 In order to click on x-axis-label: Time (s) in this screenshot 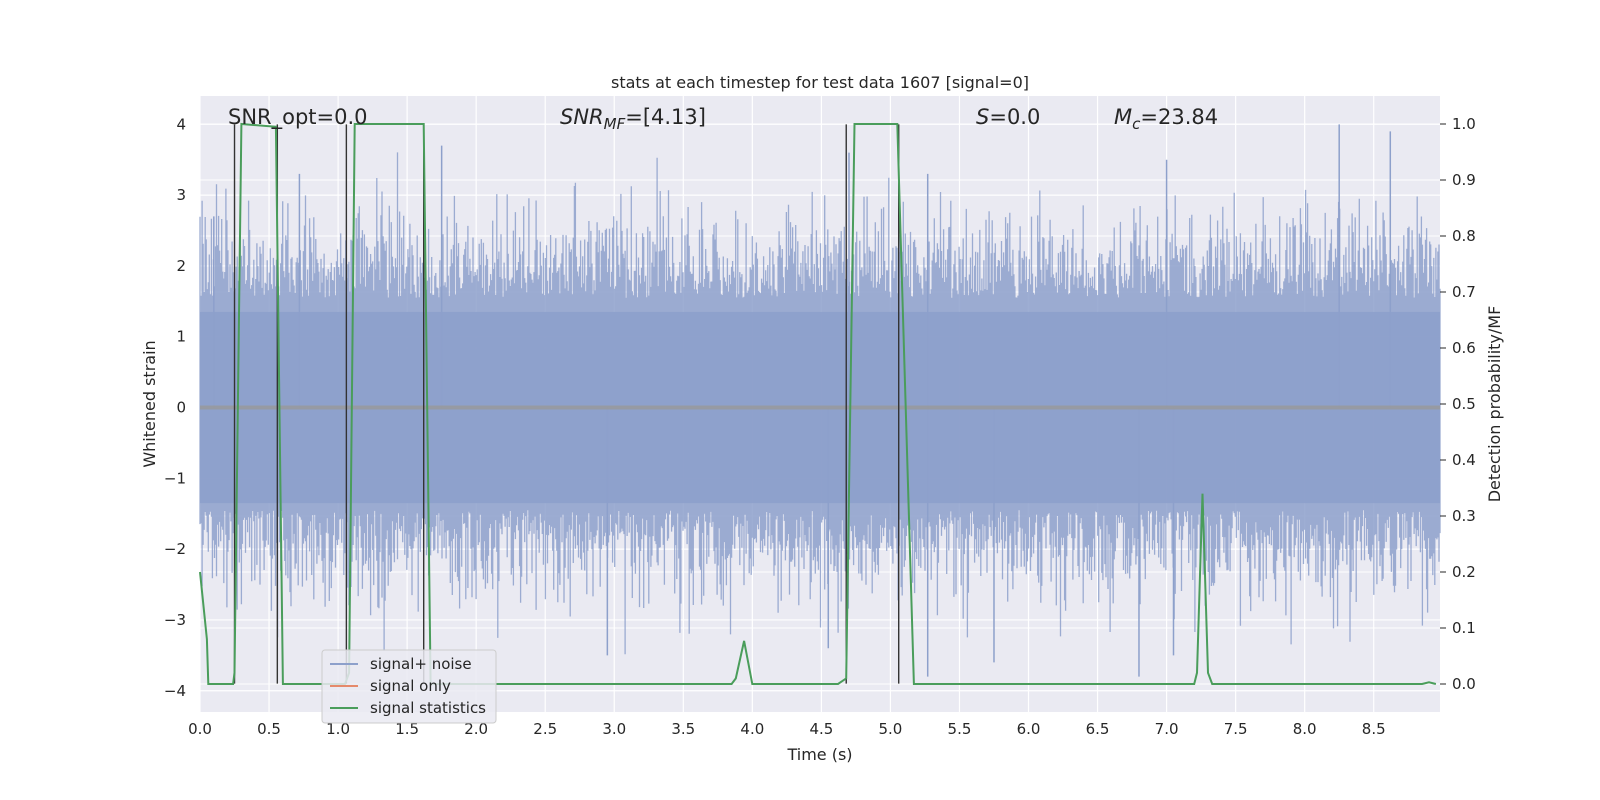, I will do `click(819, 754)`.